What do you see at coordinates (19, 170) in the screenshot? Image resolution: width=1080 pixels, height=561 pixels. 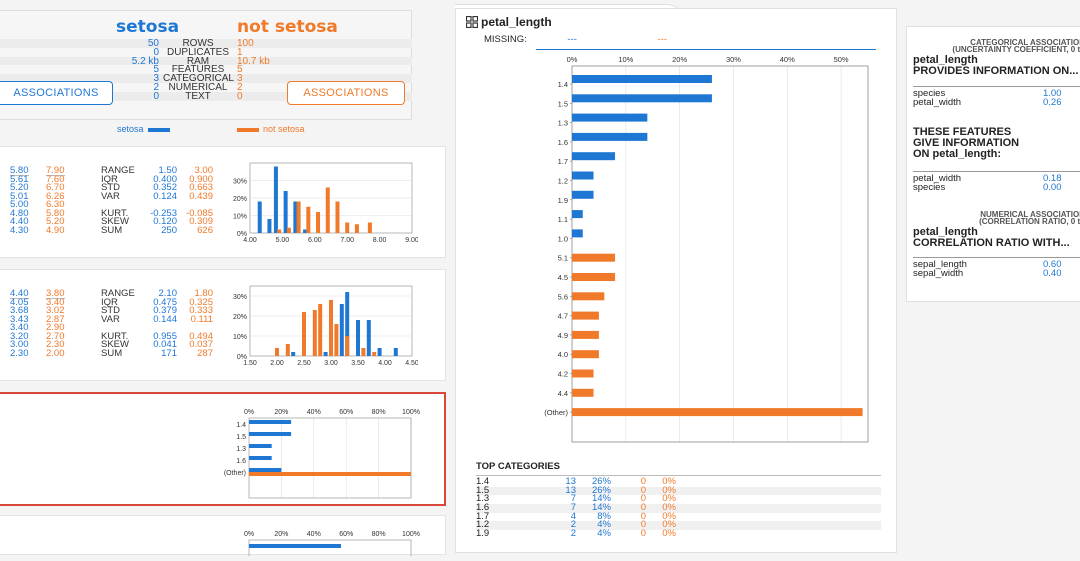 I see `quantile-value: 5.80` at bounding box center [19, 170].